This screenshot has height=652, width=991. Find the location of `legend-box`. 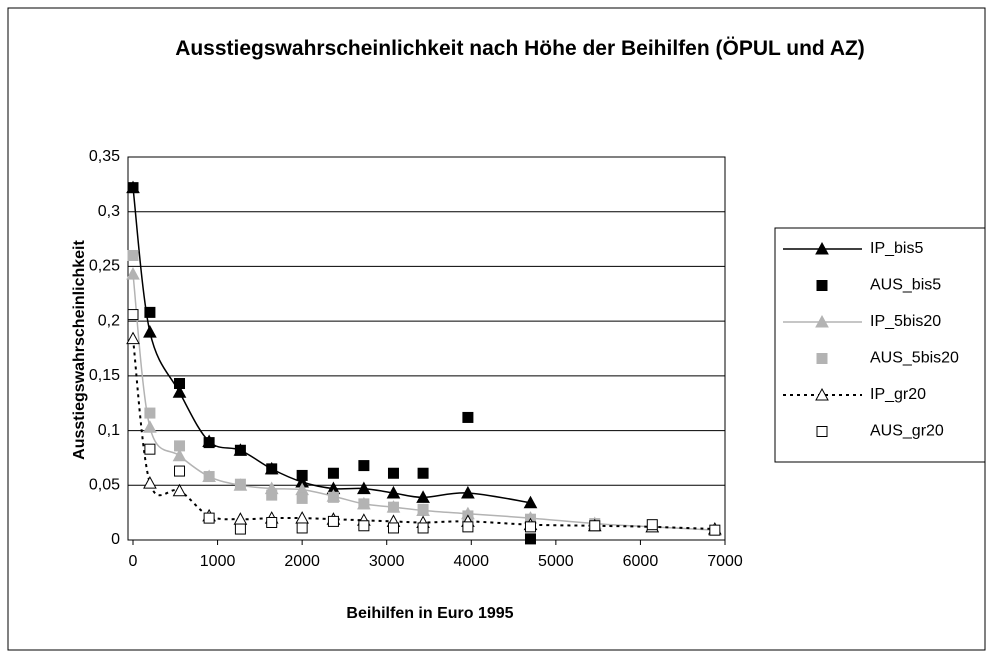

legend-box is located at coordinates (880, 345).